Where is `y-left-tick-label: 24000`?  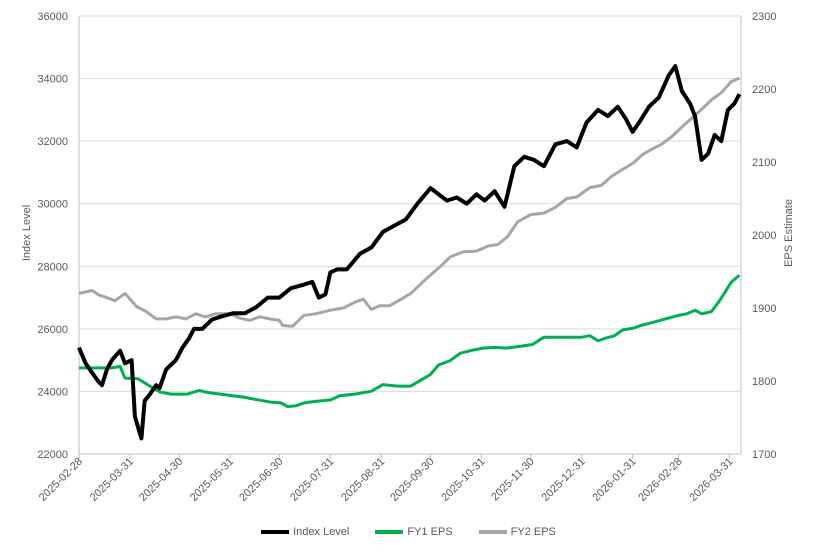 y-left-tick-label: 24000 is located at coordinates (52, 392).